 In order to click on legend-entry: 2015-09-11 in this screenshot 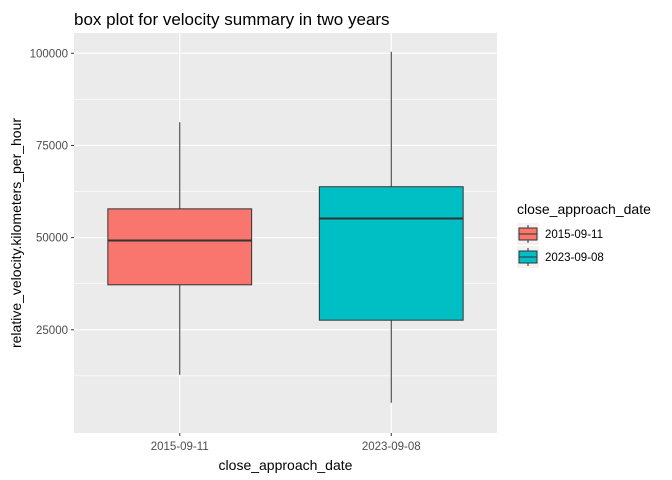, I will do `click(560, 234)`.